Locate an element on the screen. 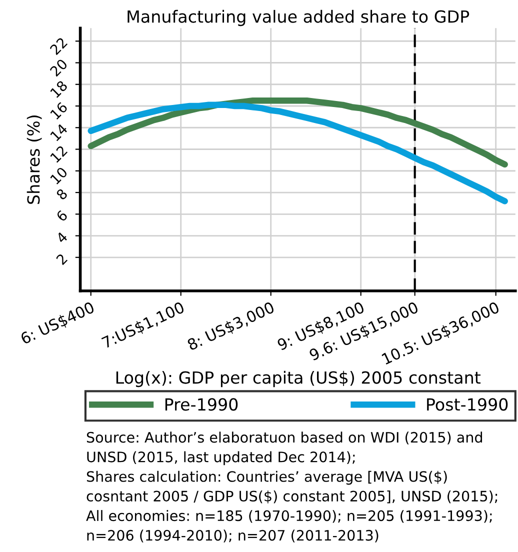 Image resolution: width=518 pixels, height=552 pixels. text: All economies: n=185 (1970-1990); n=205 (1991-1993); is located at coordinates (289, 516).